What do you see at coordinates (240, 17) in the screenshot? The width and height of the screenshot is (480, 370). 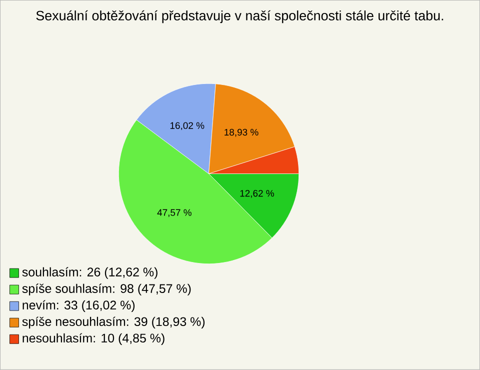 I see `chart-title: Sexuální obtěžování představuje v naší společnosti stále určité tabu.` at bounding box center [240, 17].